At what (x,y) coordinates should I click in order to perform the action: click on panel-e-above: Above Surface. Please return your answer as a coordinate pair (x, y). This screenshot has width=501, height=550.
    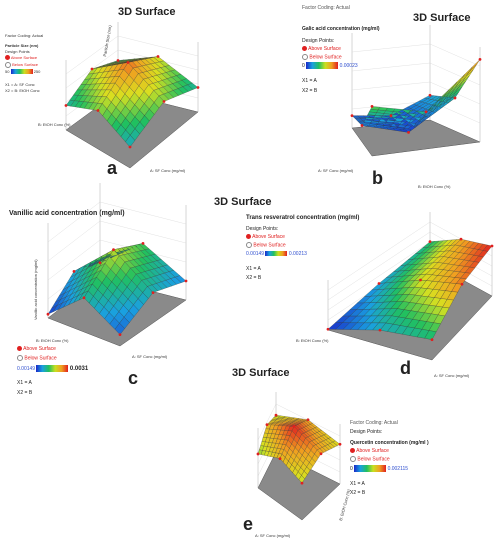
    Looking at the image, I should click on (369, 451).